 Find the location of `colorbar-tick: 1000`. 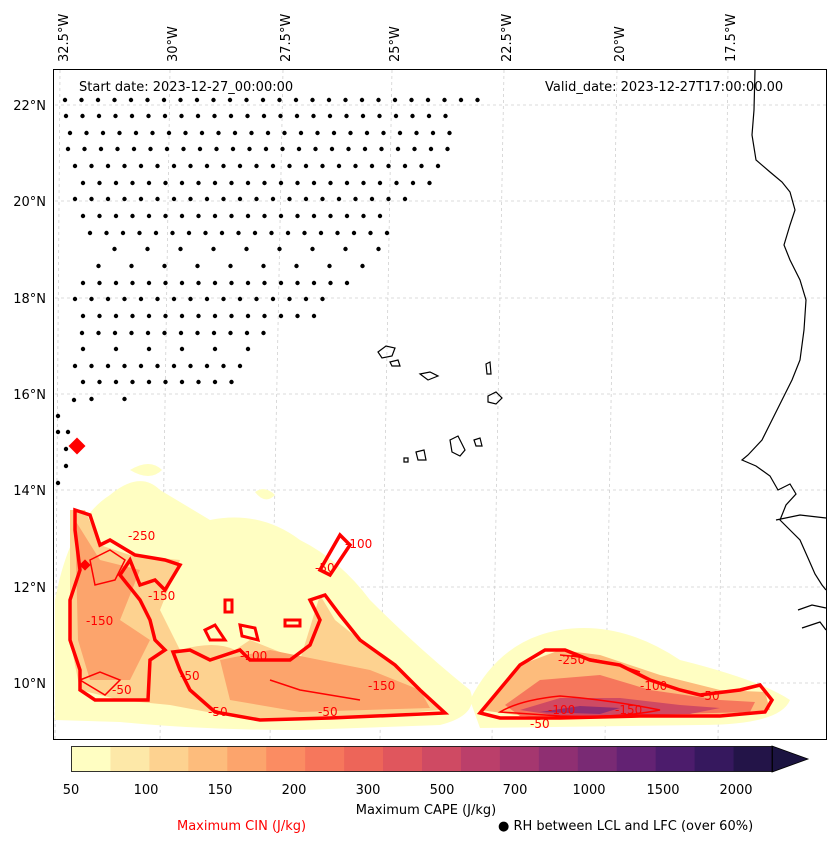

colorbar-tick: 1000 is located at coordinates (588, 790).